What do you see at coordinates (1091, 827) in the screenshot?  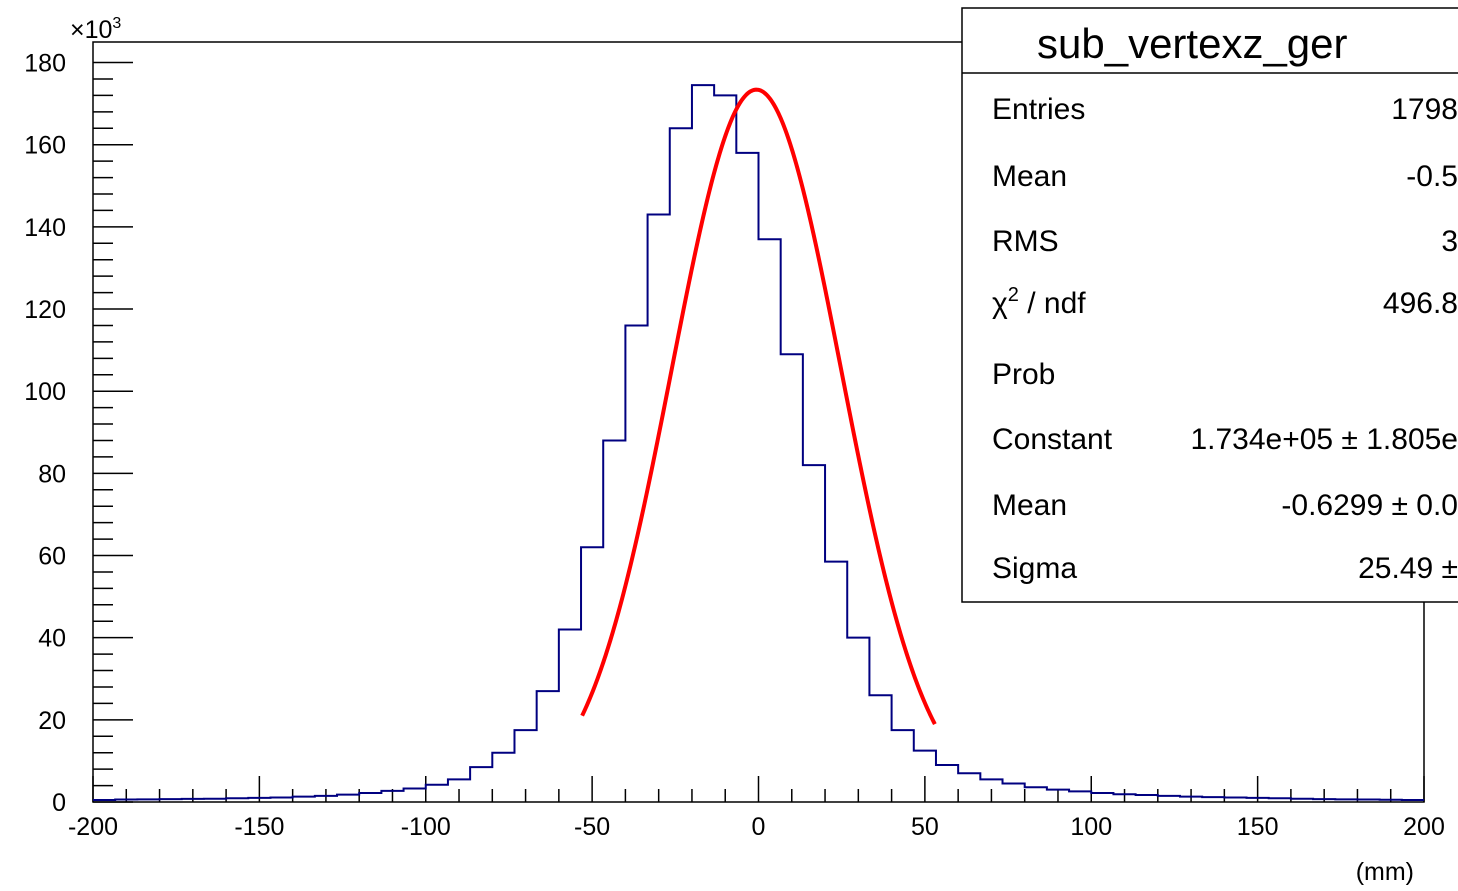 I see `x-tick-label: 100` at bounding box center [1091, 827].